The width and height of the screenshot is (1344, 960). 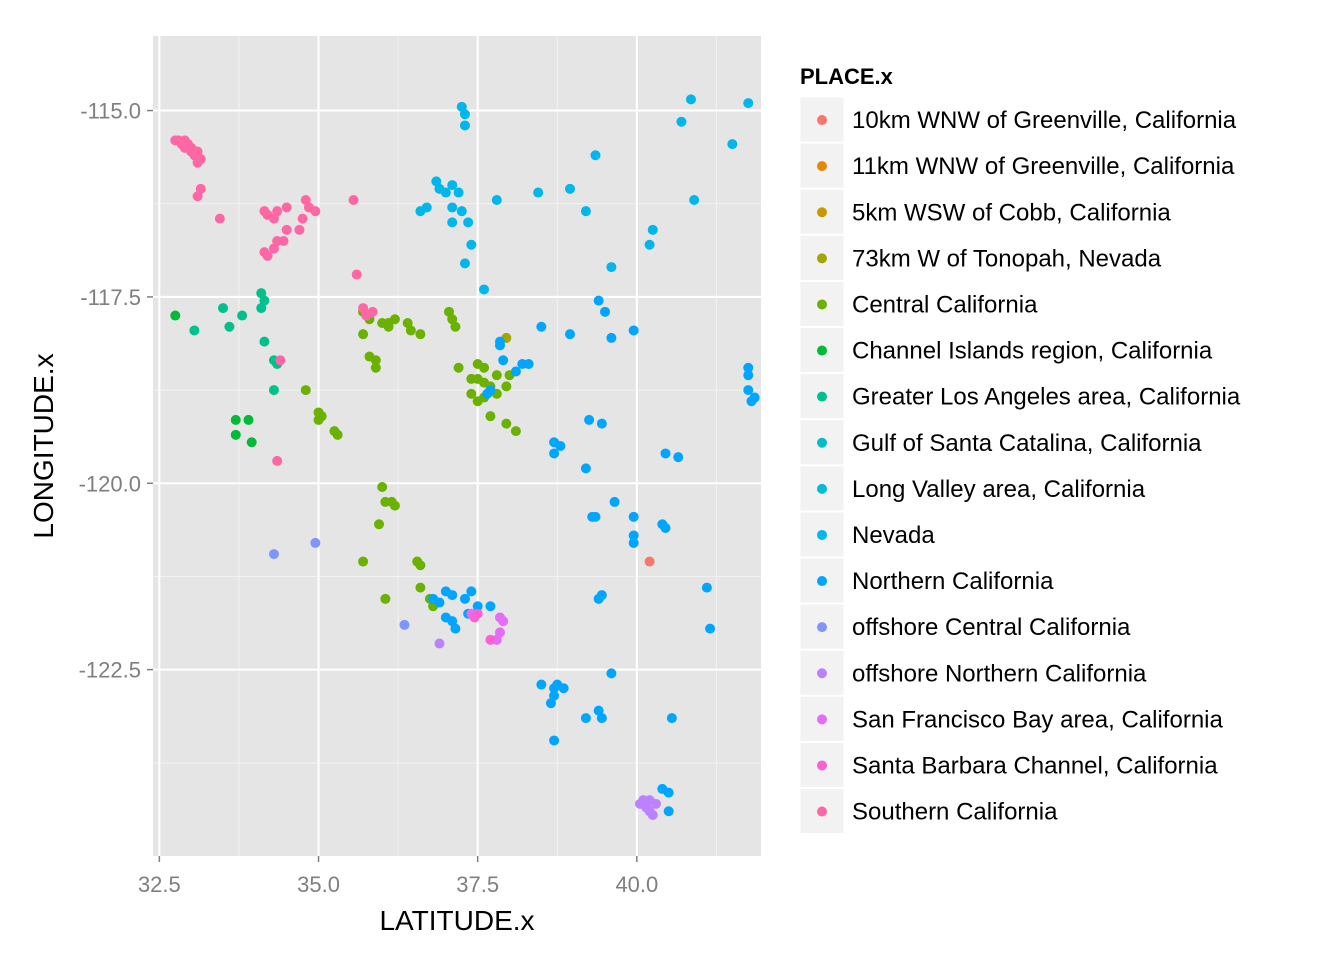 I want to click on y-tick-label: -122.5, so click(x=110, y=670).